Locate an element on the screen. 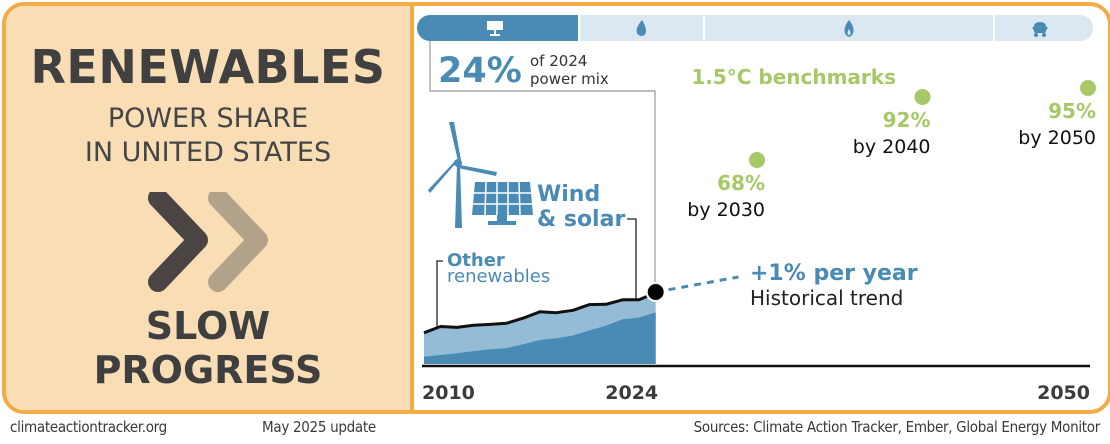  solar-panel-icon is located at coordinates (495, 28).